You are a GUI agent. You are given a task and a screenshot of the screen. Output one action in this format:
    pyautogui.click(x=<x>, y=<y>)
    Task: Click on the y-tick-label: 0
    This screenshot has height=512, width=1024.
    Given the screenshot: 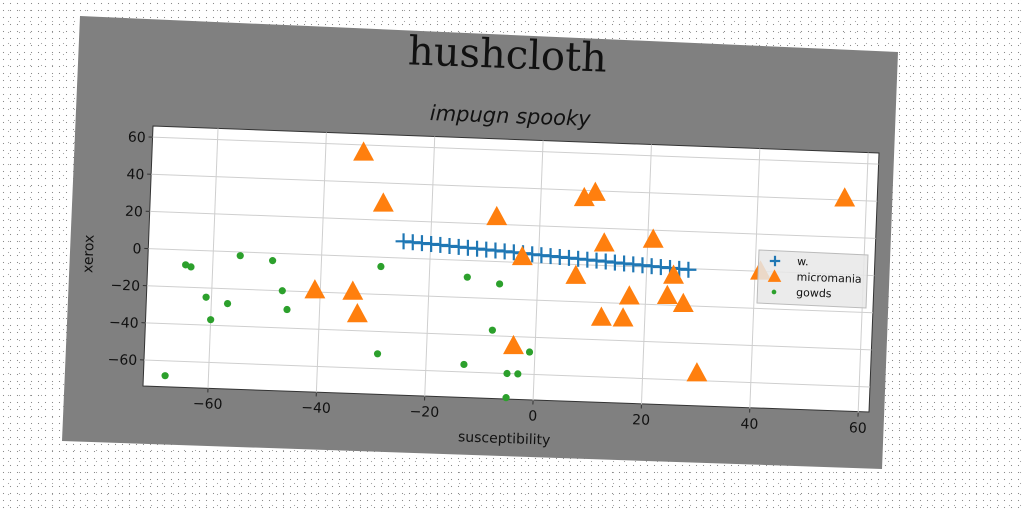 What is the action you would take?
    pyautogui.click(x=137, y=249)
    